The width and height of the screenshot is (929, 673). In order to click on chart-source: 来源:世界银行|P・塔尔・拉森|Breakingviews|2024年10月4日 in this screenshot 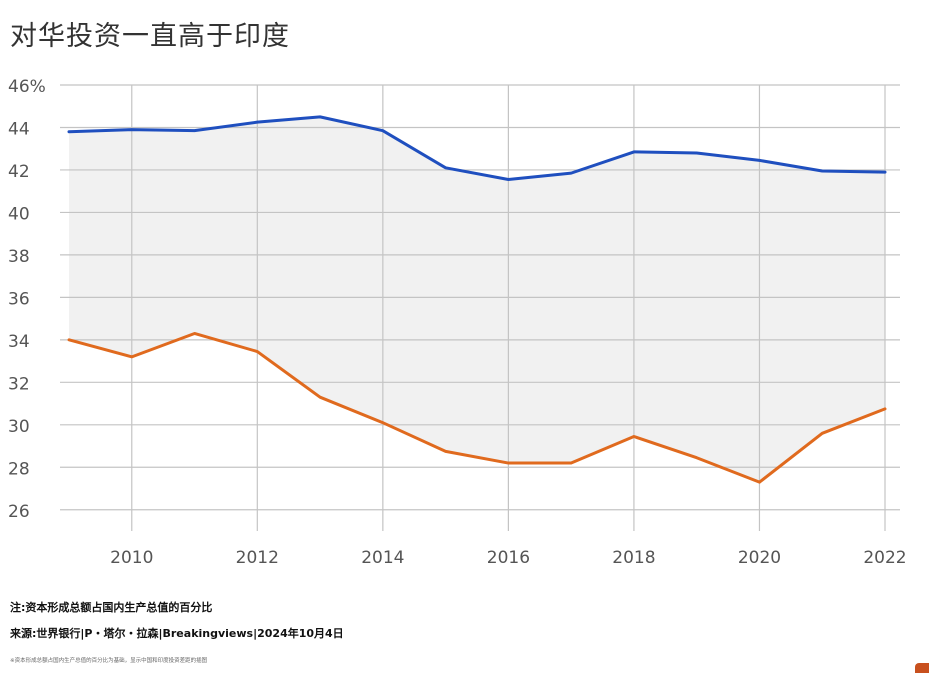, I will do `click(177, 633)`.